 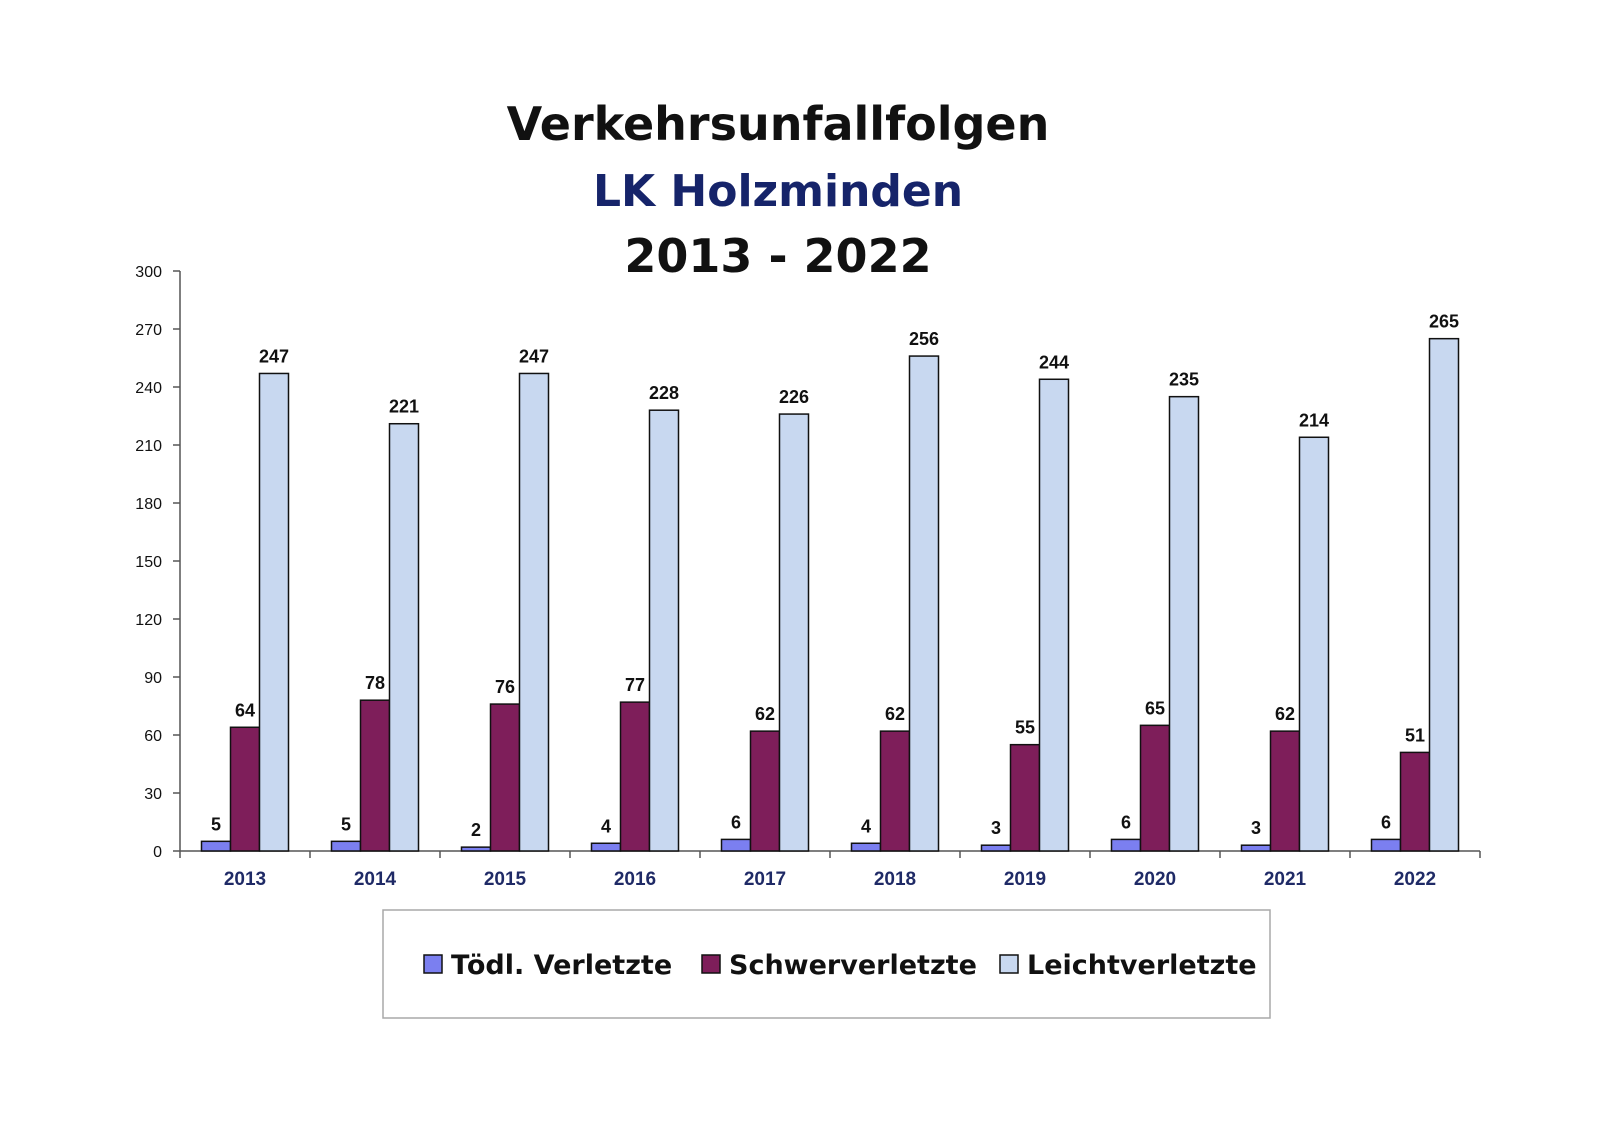 What do you see at coordinates (157, 852) in the screenshot?
I see `y-tick-label: 0` at bounding box center [157, 852].